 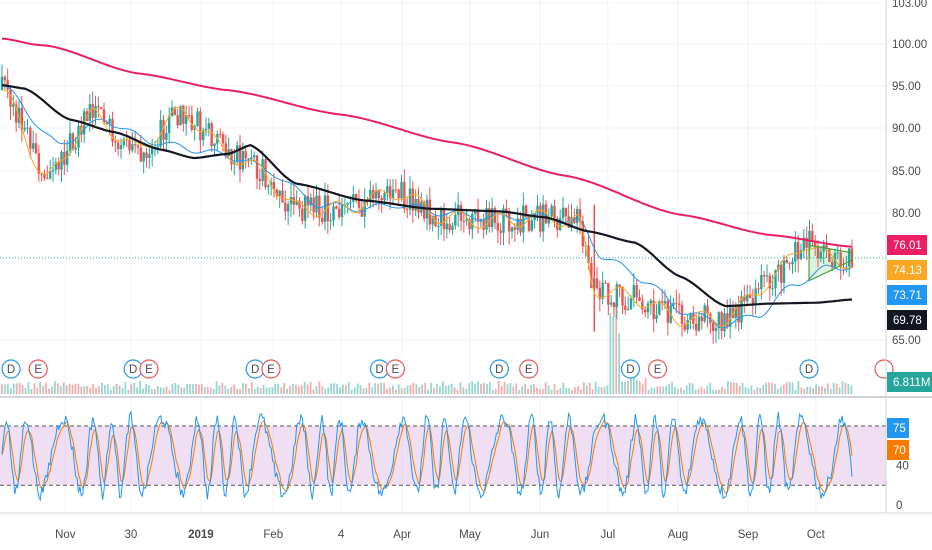 I want to click on time-axis-tick: 4, so click(x=341, y=535).